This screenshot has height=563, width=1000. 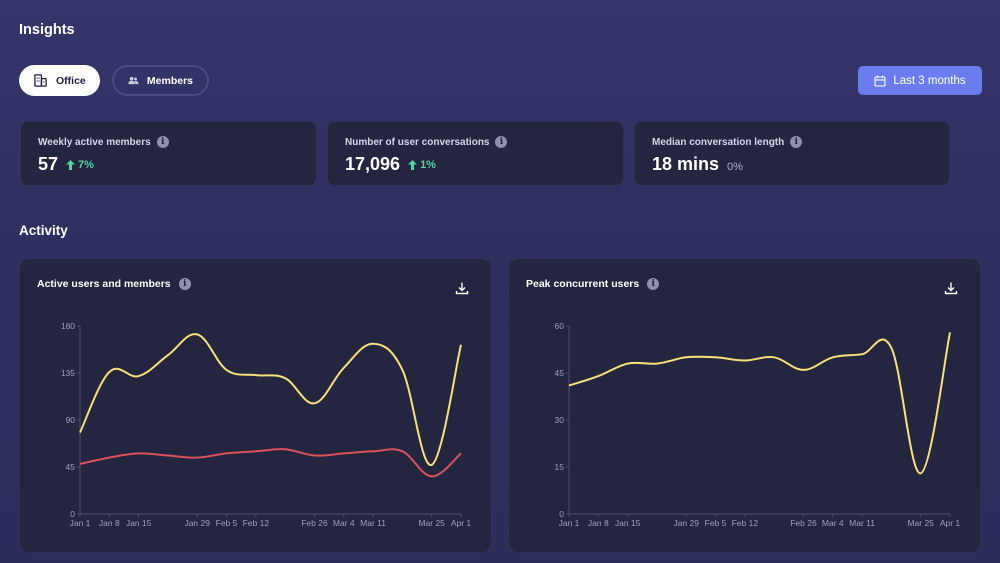 I want to click on stat-value: 18 mins, so click(x=686, y=164).